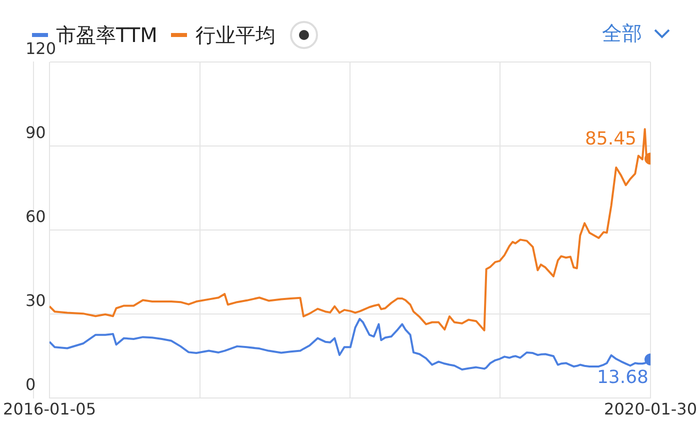 This screenshot has width=700, height=440. Describe the element at coordinates (610, 139) in the screenshot. I see `annotation: 85.45` at that location.